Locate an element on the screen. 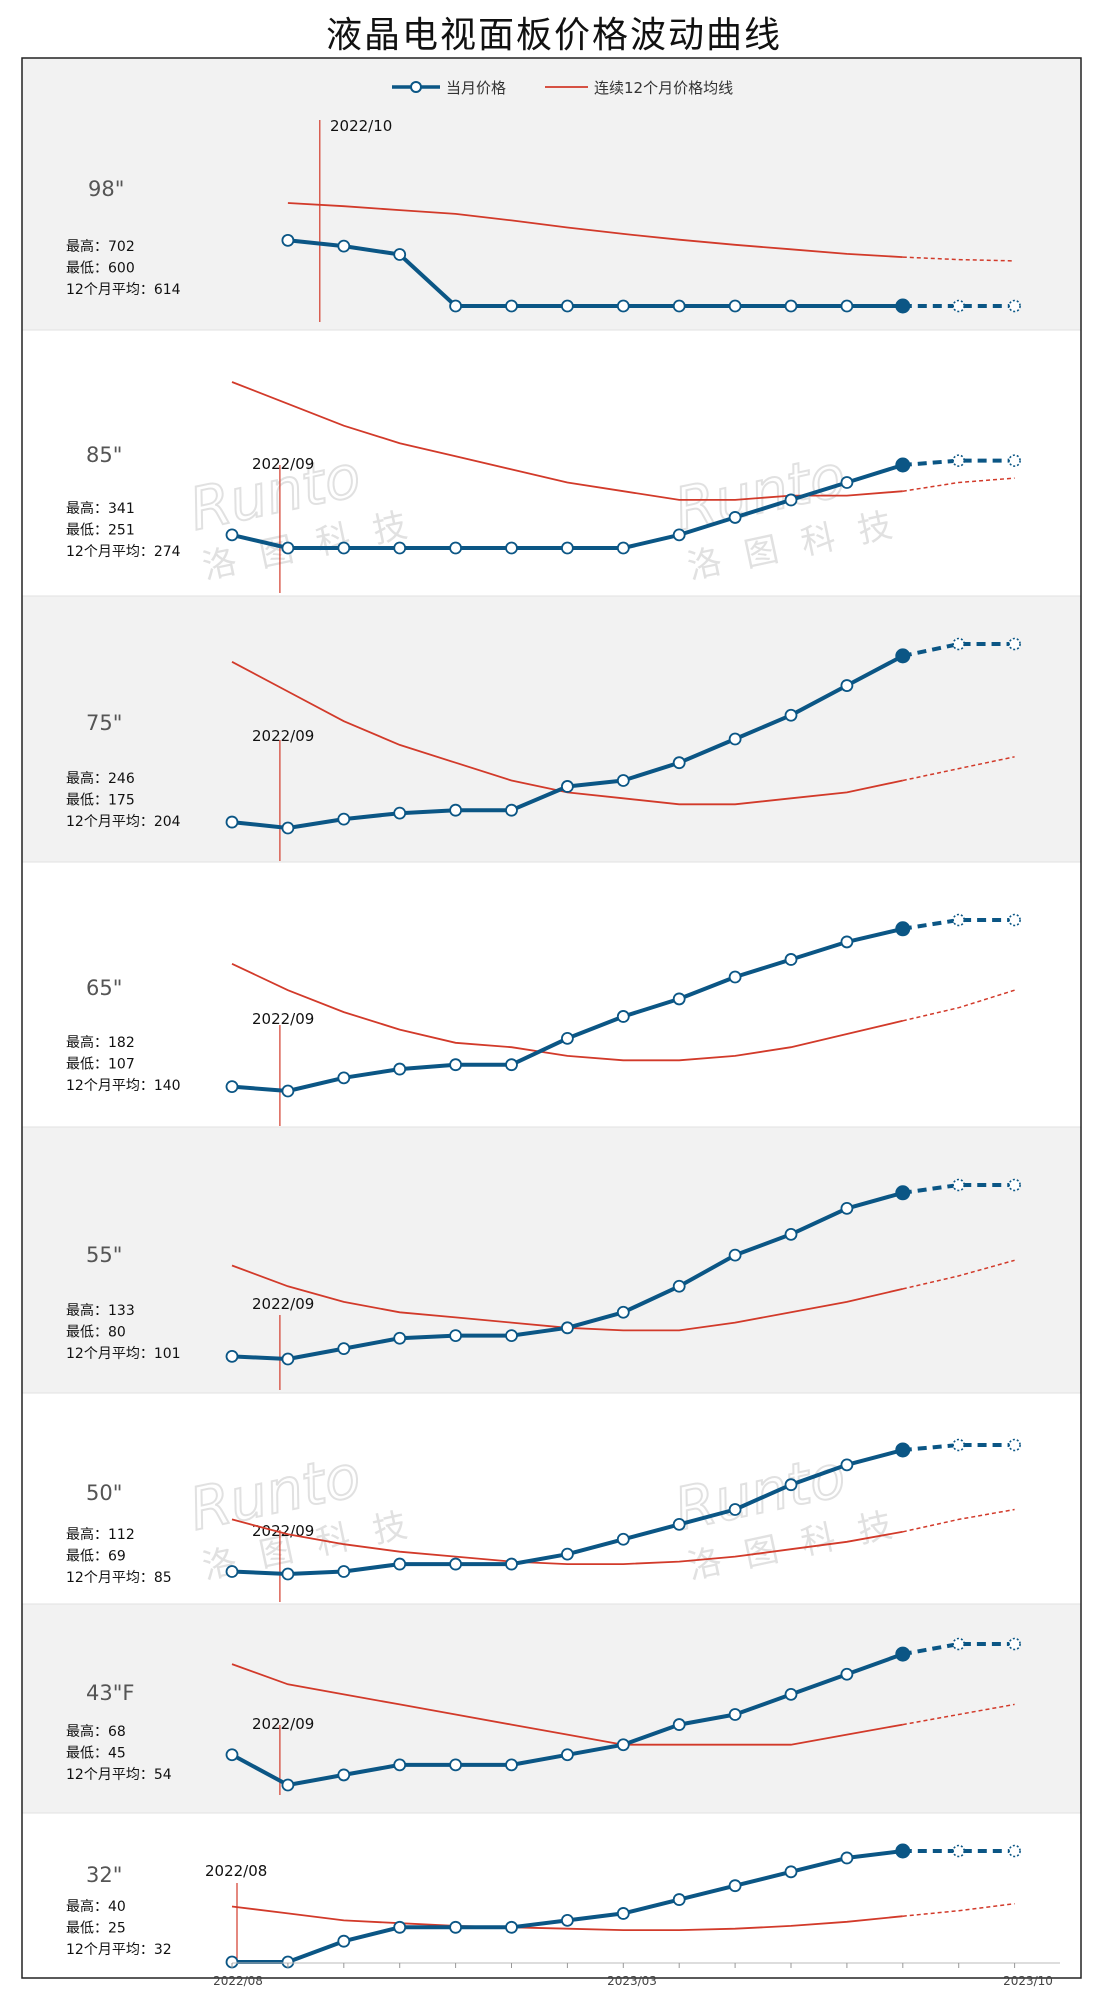  event-label: 2022/08 is located at coordinates (236, 1871).